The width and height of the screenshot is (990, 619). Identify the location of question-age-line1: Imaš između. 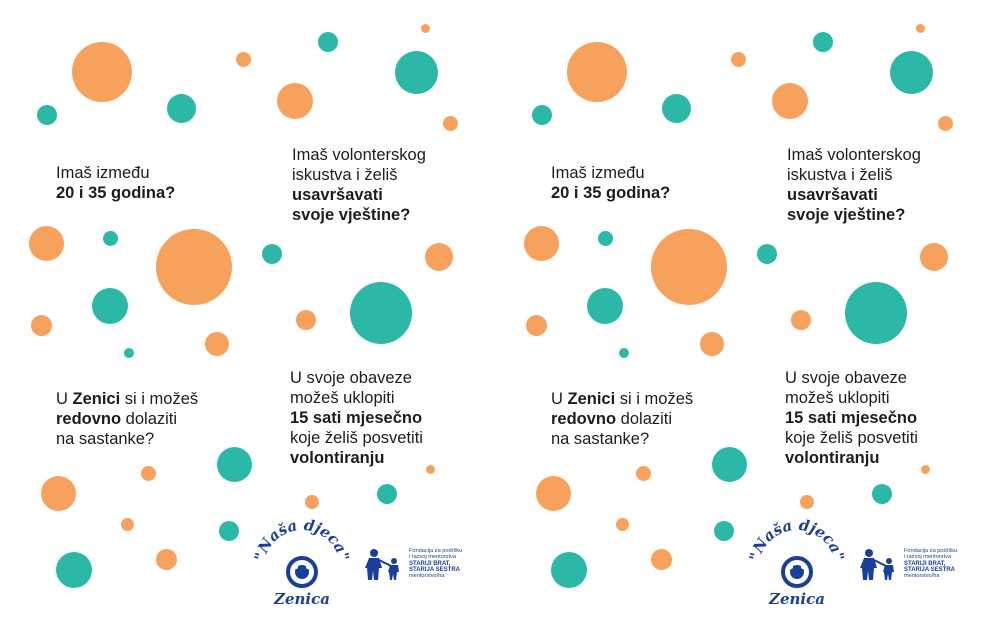
(103, 173).